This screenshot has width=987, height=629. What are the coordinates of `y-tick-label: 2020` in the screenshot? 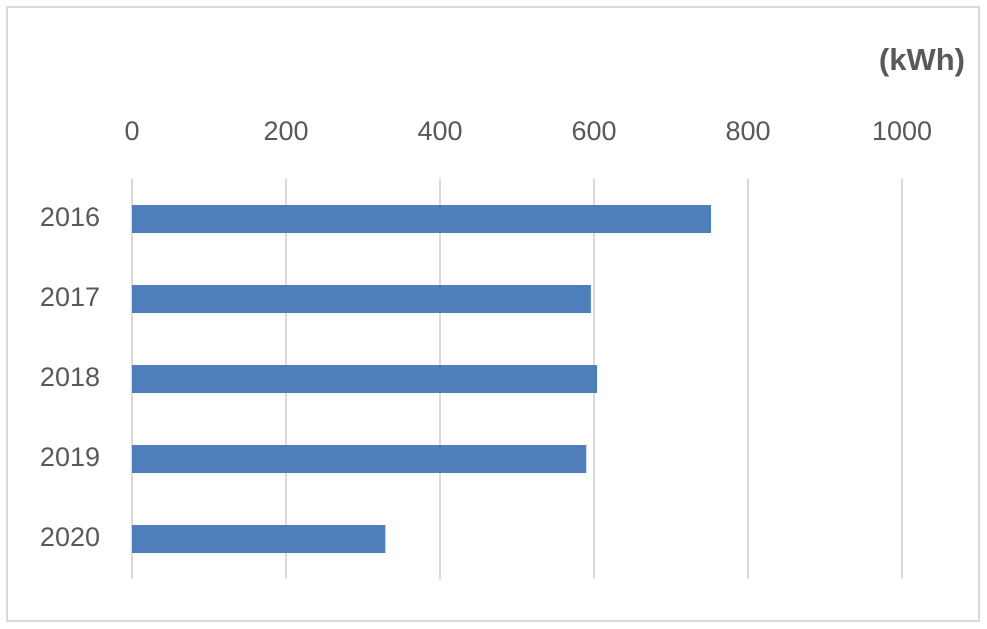 It's located at (70, 537).